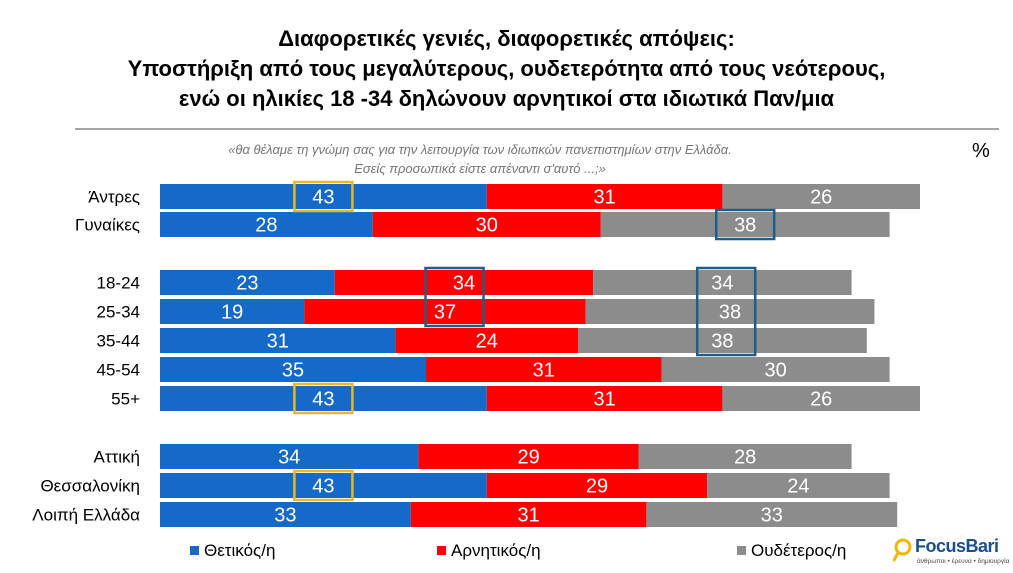  I want to click on focusbari-logo: FocusBari άνθρωποι • έρευνα • δημιουργία, so click(952, 553).